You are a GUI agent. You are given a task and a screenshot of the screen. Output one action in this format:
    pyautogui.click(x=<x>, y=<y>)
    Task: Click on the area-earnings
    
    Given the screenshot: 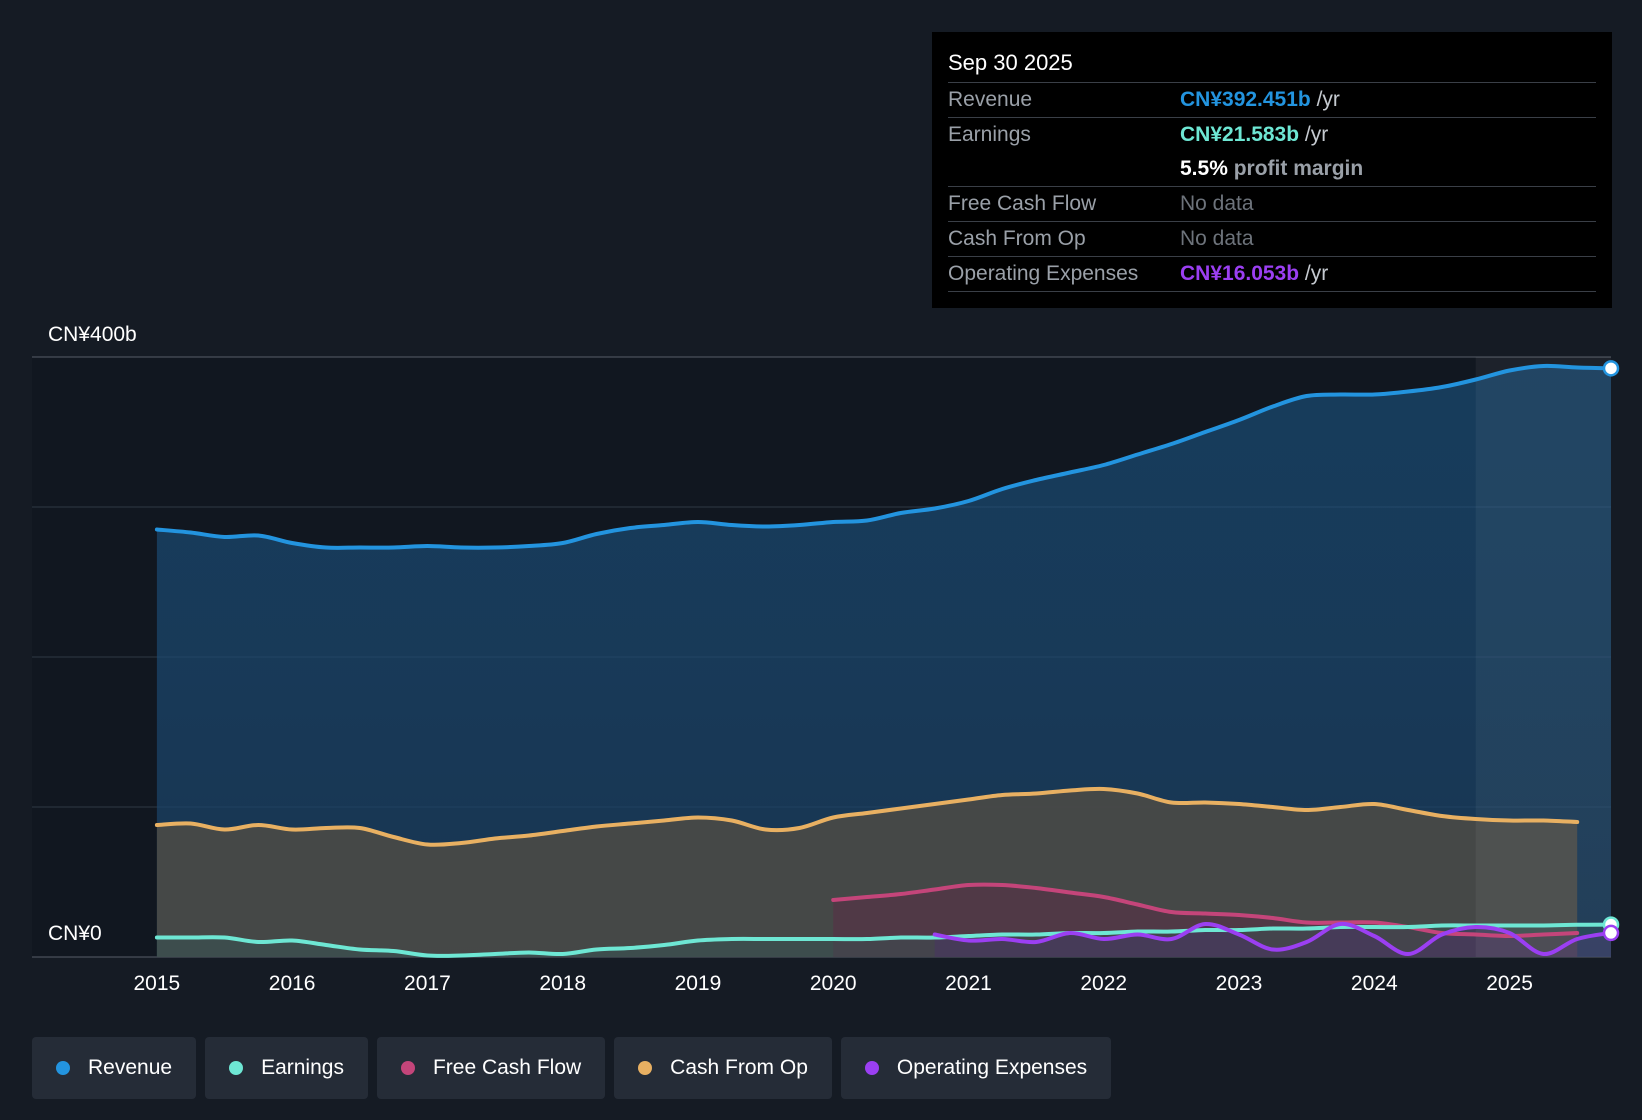 What is the action you would take?
    pyautogui.click(x=883, y=940)
    